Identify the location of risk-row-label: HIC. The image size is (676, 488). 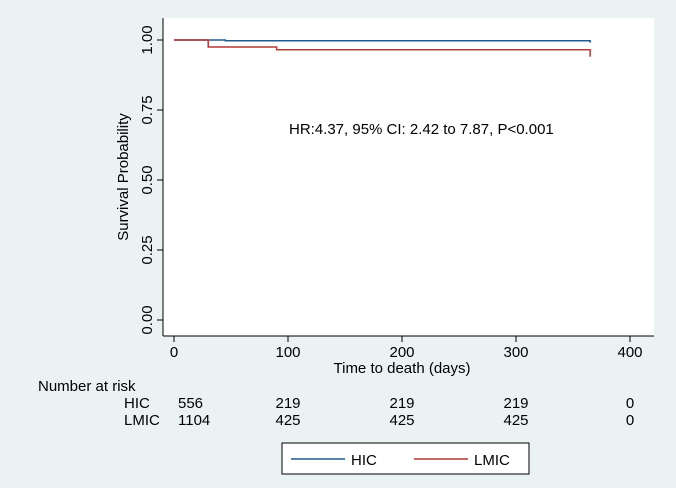
(137, 403).